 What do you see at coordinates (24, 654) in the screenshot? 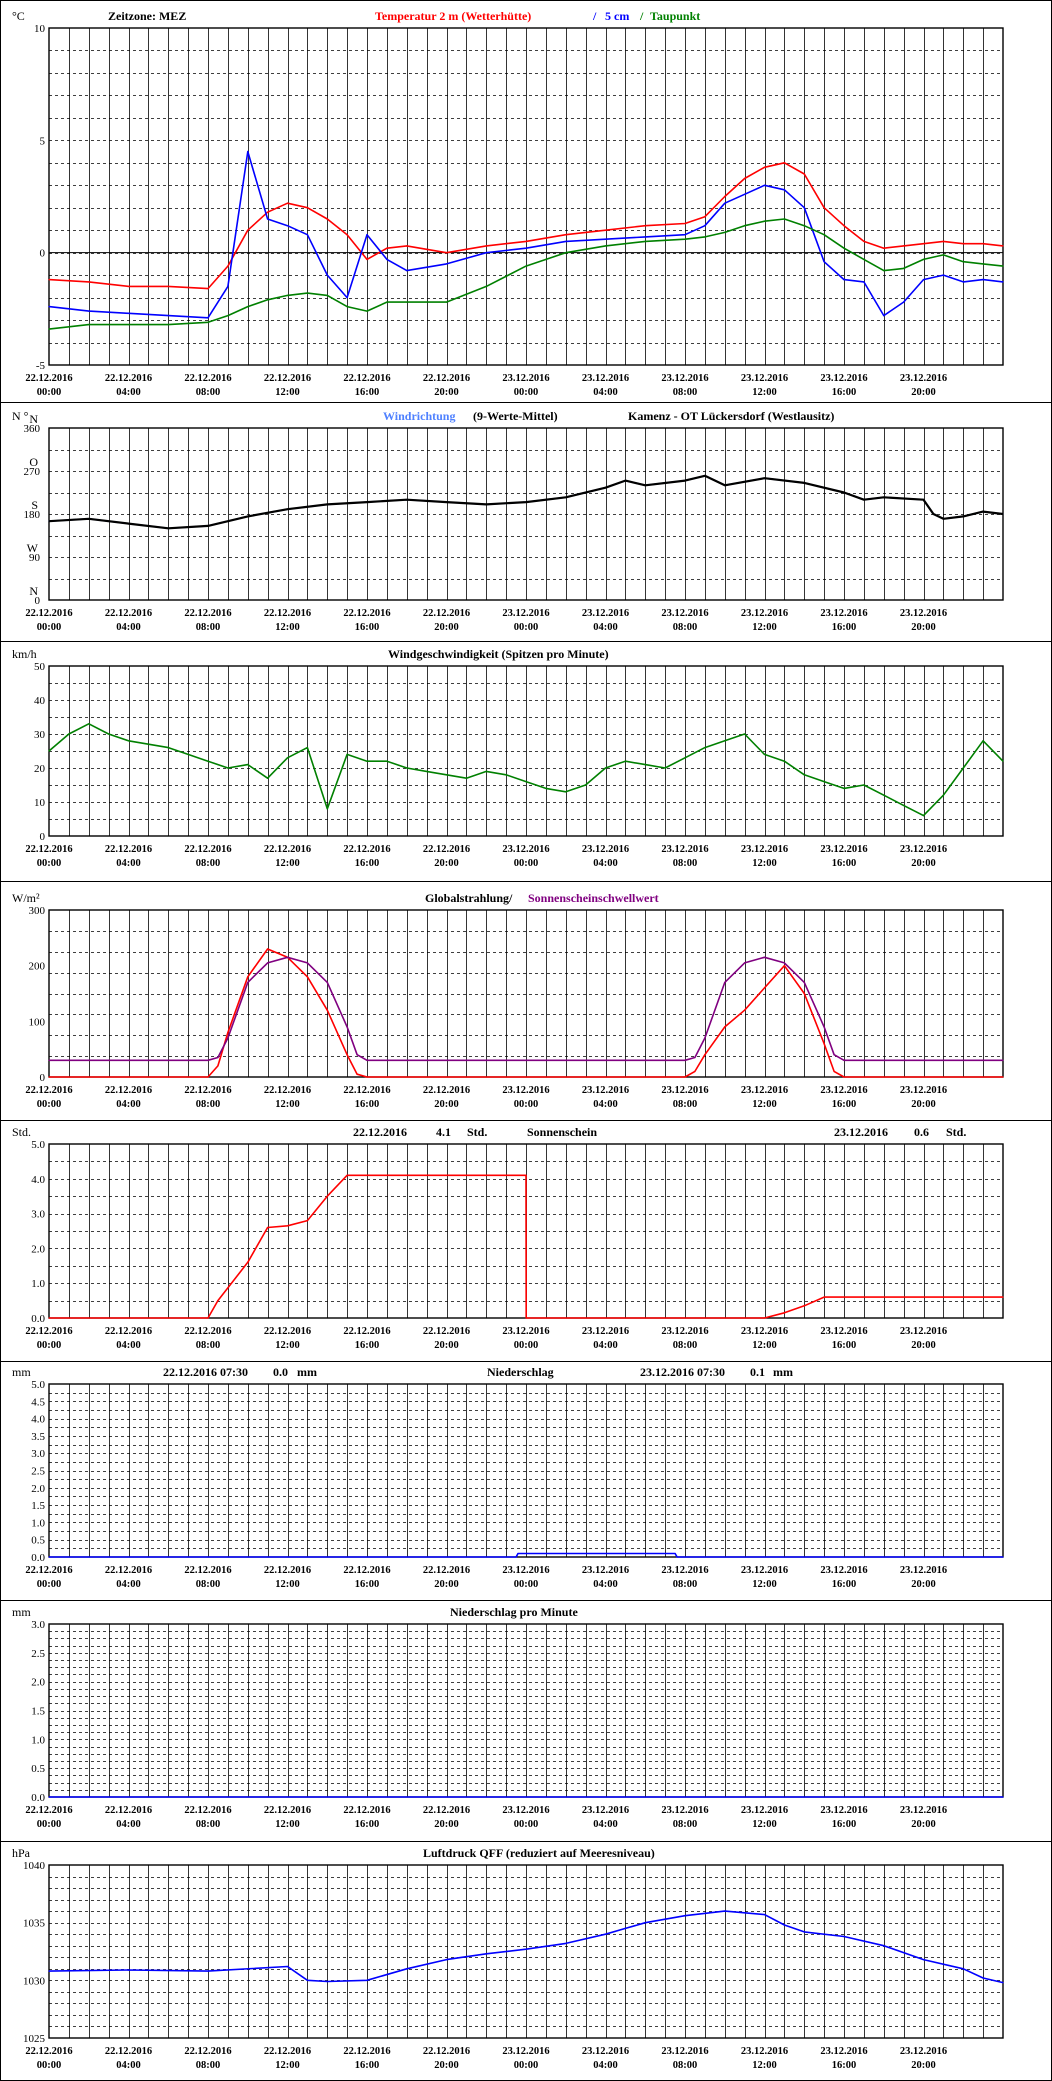
I see `y-unit-label: km/h` at bounding box center [24, 654].